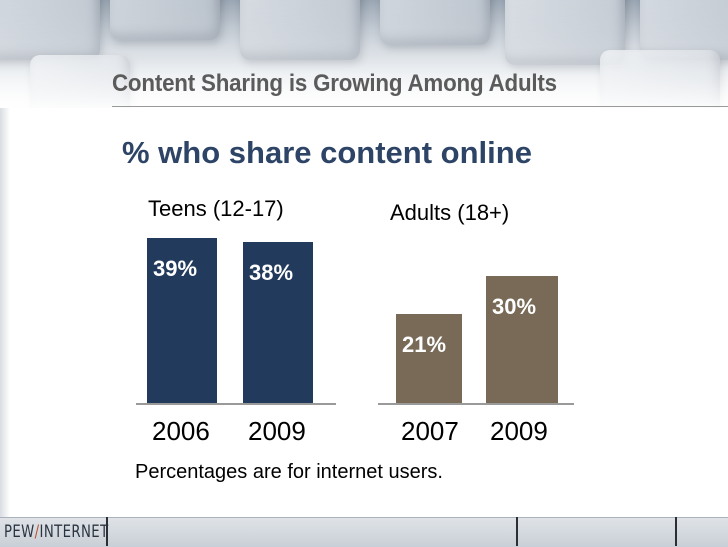 This screenshot has width=728, height=547. I want to click on chart-title: % who share content online, so click(327, 152).